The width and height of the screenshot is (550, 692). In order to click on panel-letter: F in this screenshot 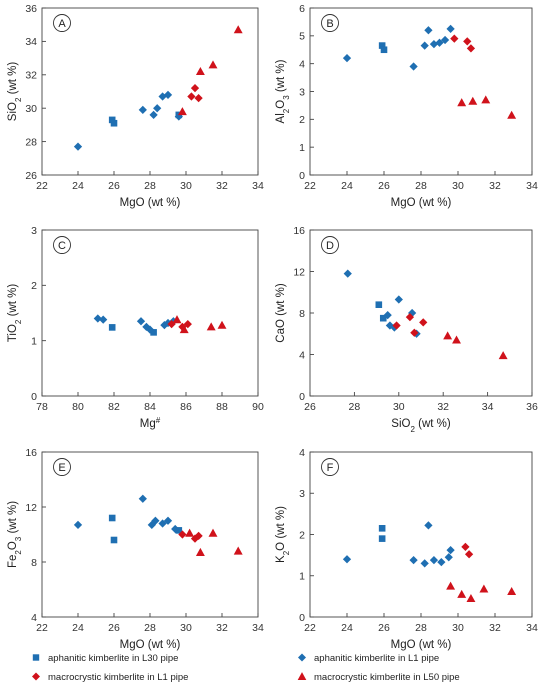, I will do `click(330, 468)`.